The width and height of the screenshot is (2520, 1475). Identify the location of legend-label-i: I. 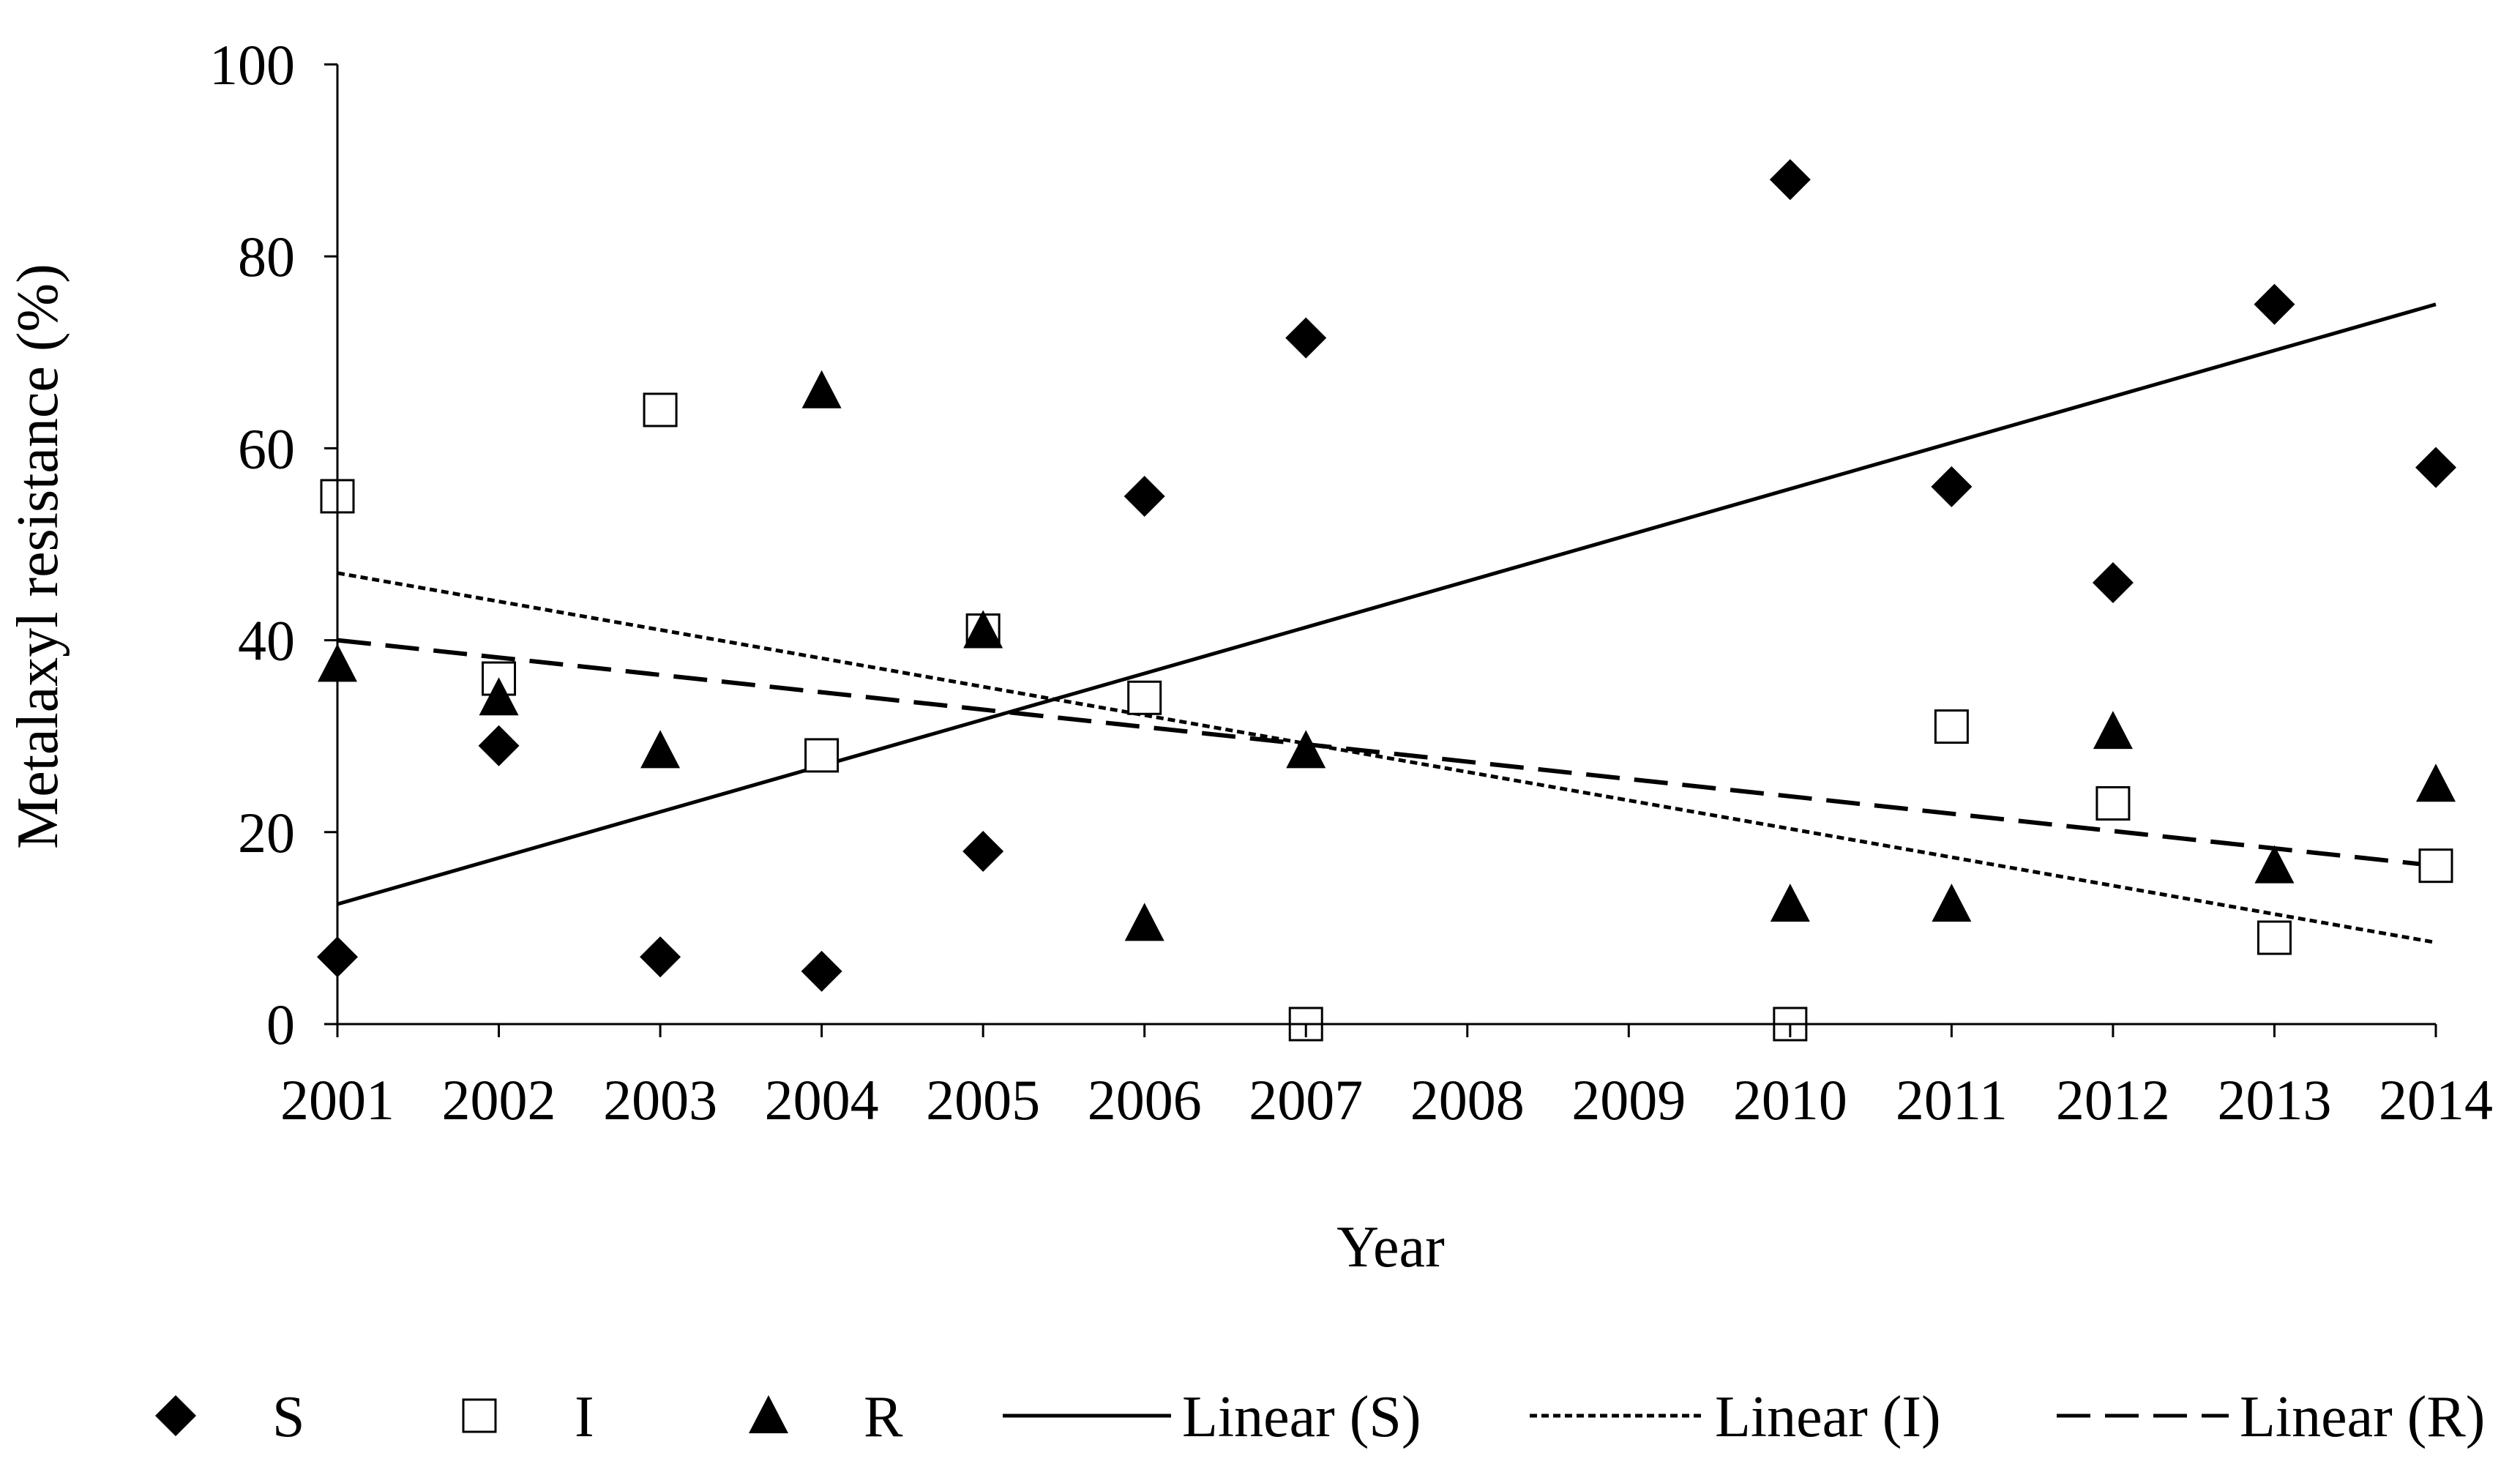
(584, 1417).